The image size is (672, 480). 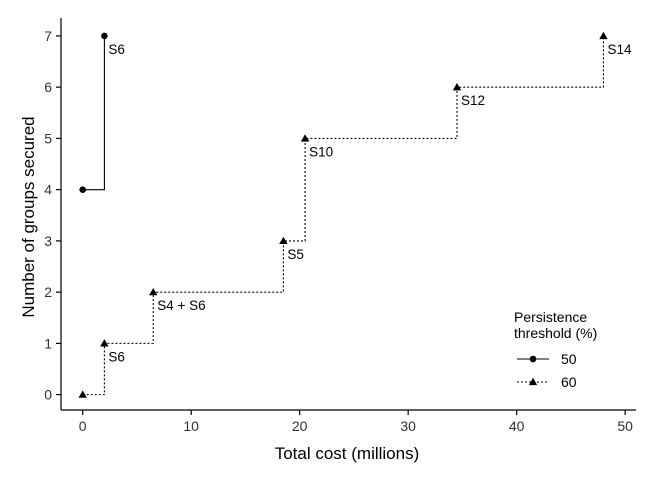 What do you see at coordinates (48, 190) in the screenshot?
I see `y-tick-label: 4` at bounding box center [48, 190].